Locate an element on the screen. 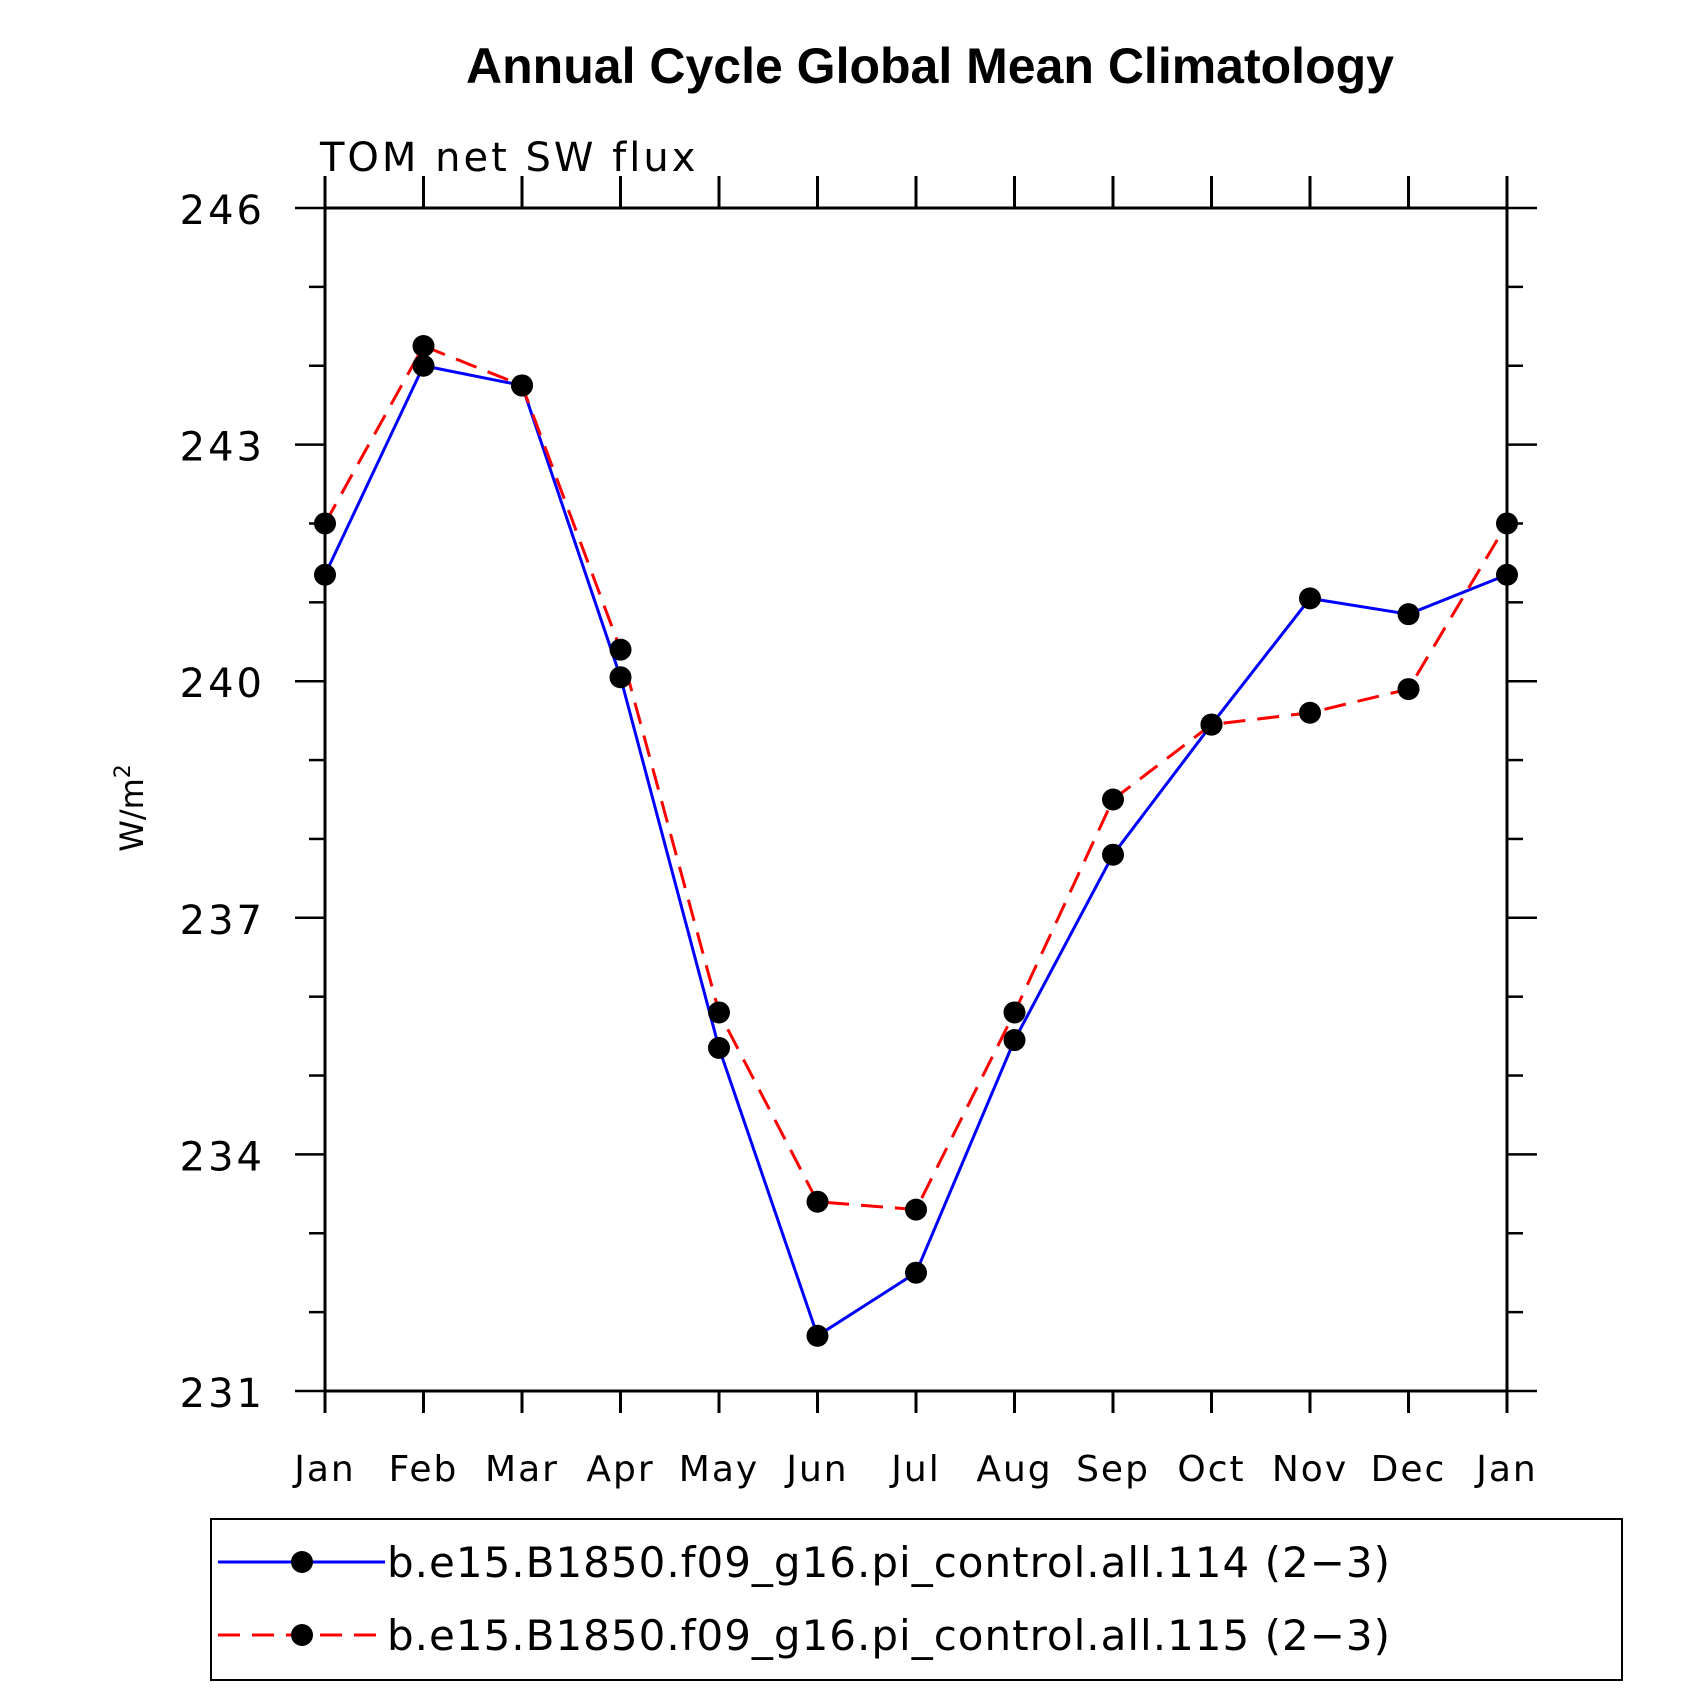 Image resolution: width=1702 pixels, height=1702 pixels. x-tick-label: May is located at coordinates (719, 1469).